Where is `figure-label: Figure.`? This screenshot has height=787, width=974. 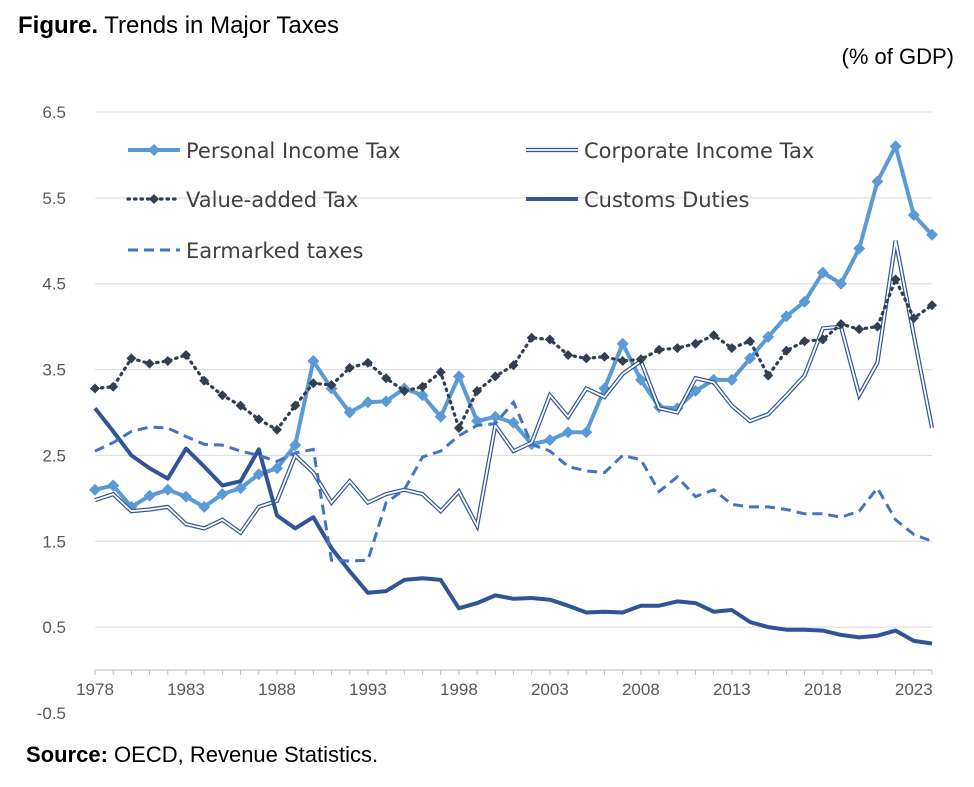 figure-label: Figure. is located at coordinates (58, 25).